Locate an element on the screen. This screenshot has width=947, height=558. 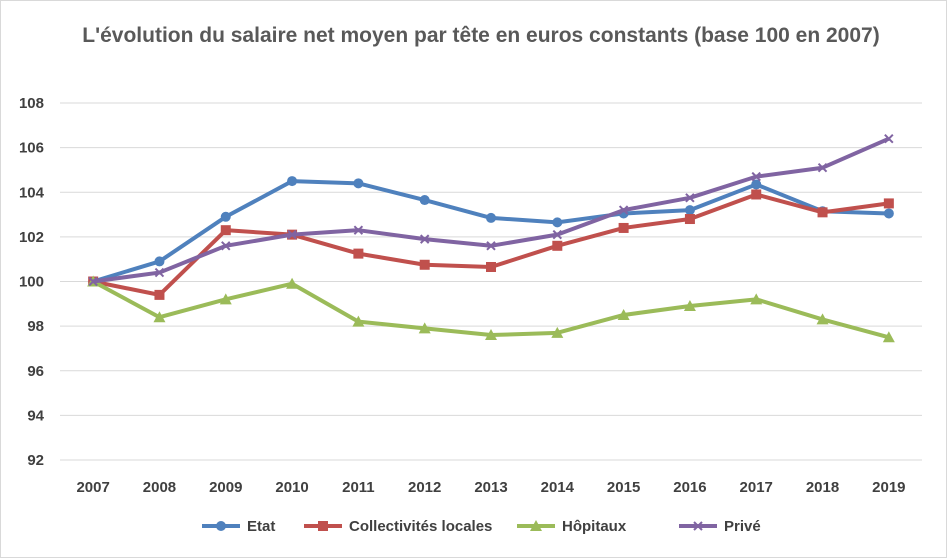
legend-marker-hopitaux is located at coordinates (536, 525).